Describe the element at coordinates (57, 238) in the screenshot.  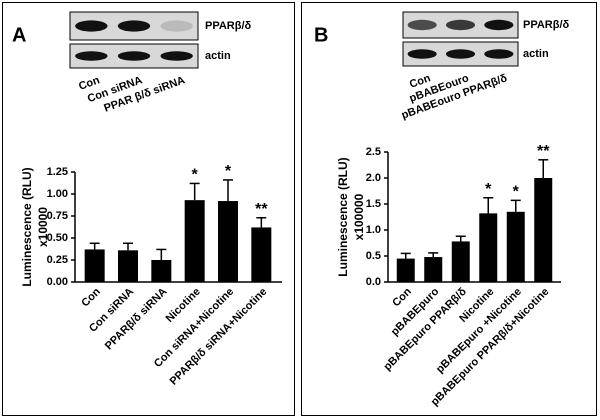
I see `y-tick-label: 0.50` at that location.